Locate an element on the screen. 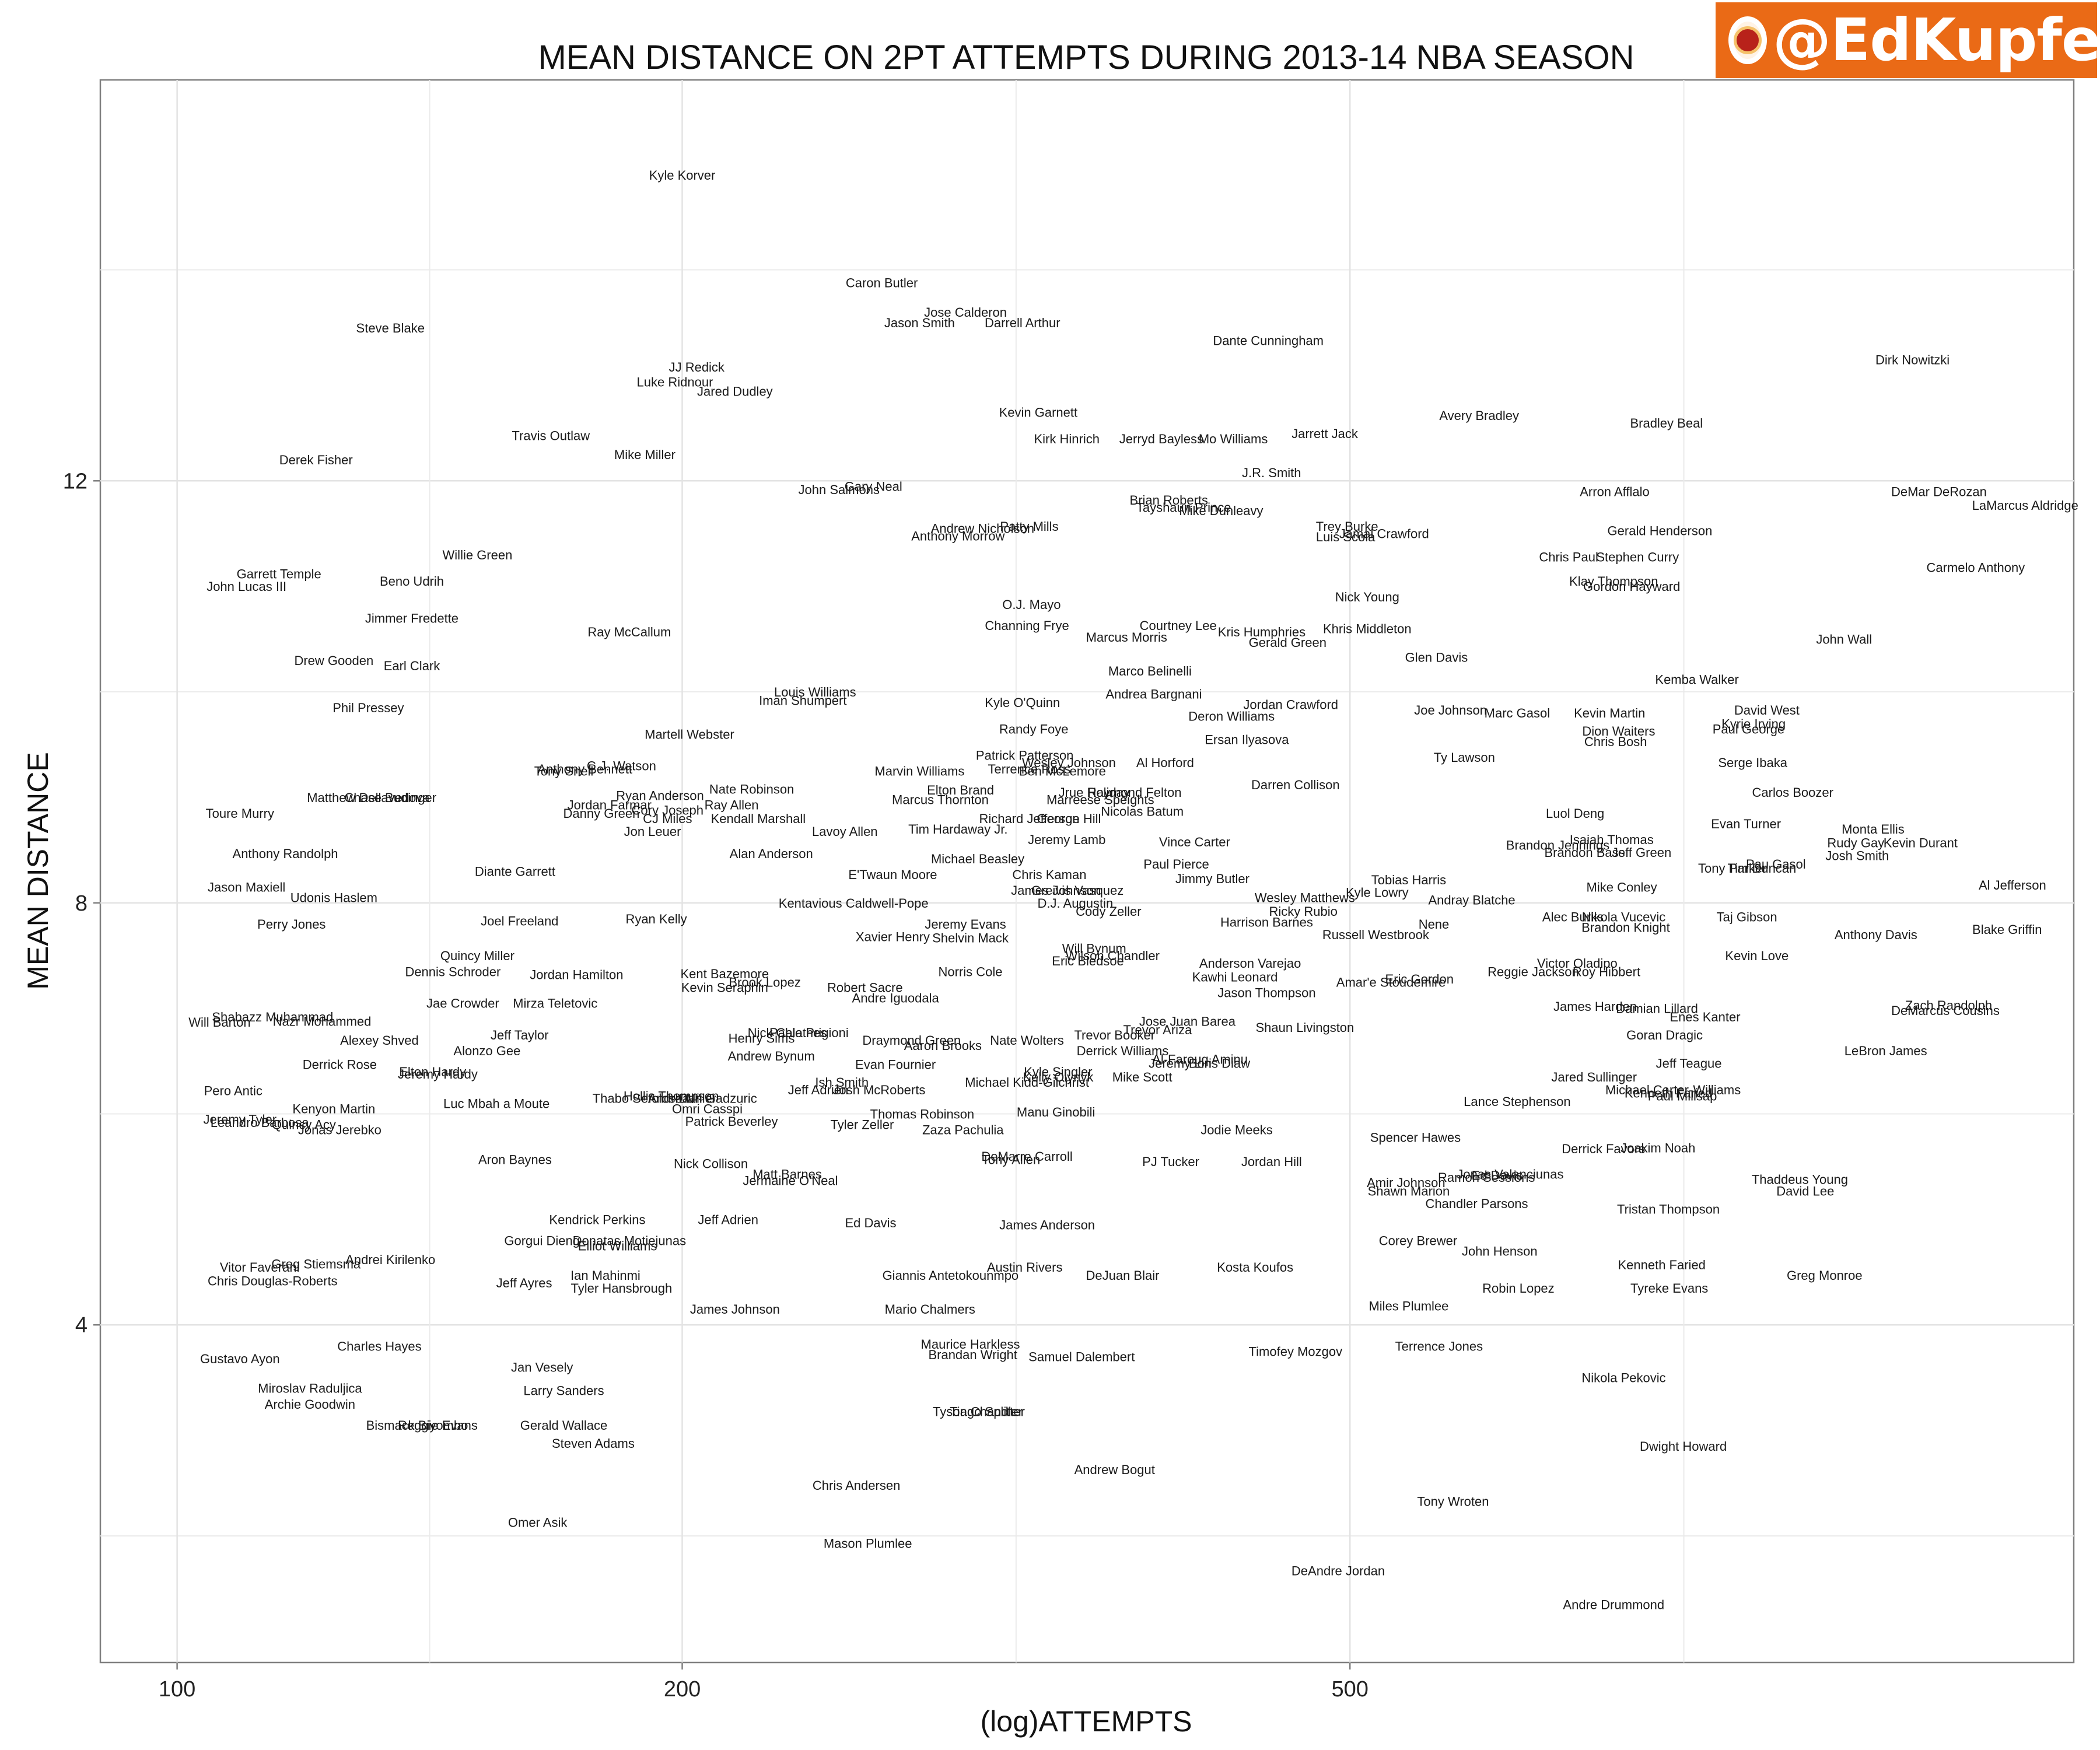  player-point-label: Nick Calathes is located at coordinates (787, 1033).